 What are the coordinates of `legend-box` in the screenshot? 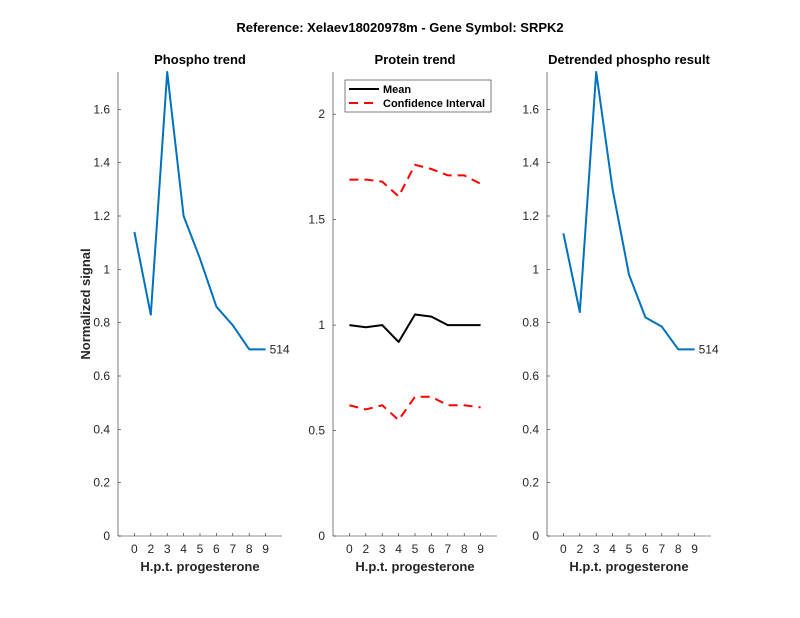 It's located at (418, 96).